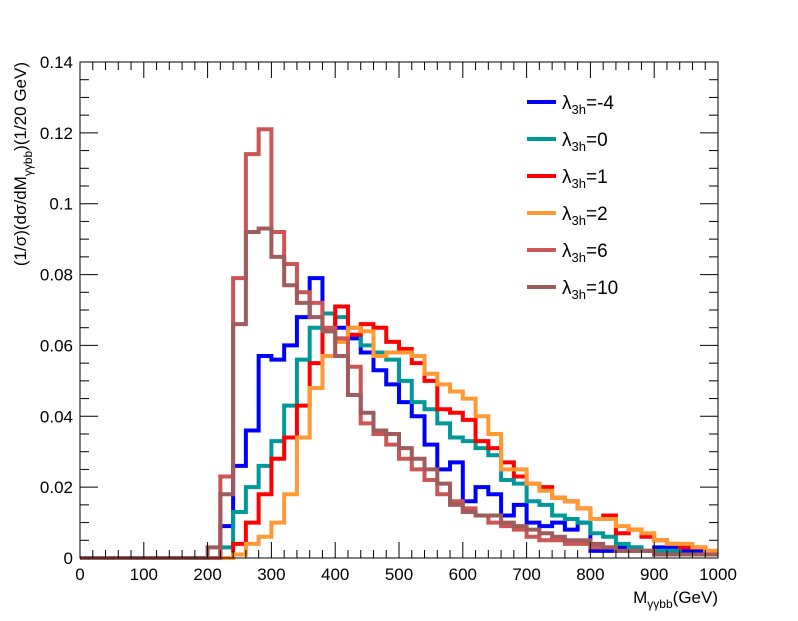  I want to click on y-tick-label: 0.02, so click(56, 487).